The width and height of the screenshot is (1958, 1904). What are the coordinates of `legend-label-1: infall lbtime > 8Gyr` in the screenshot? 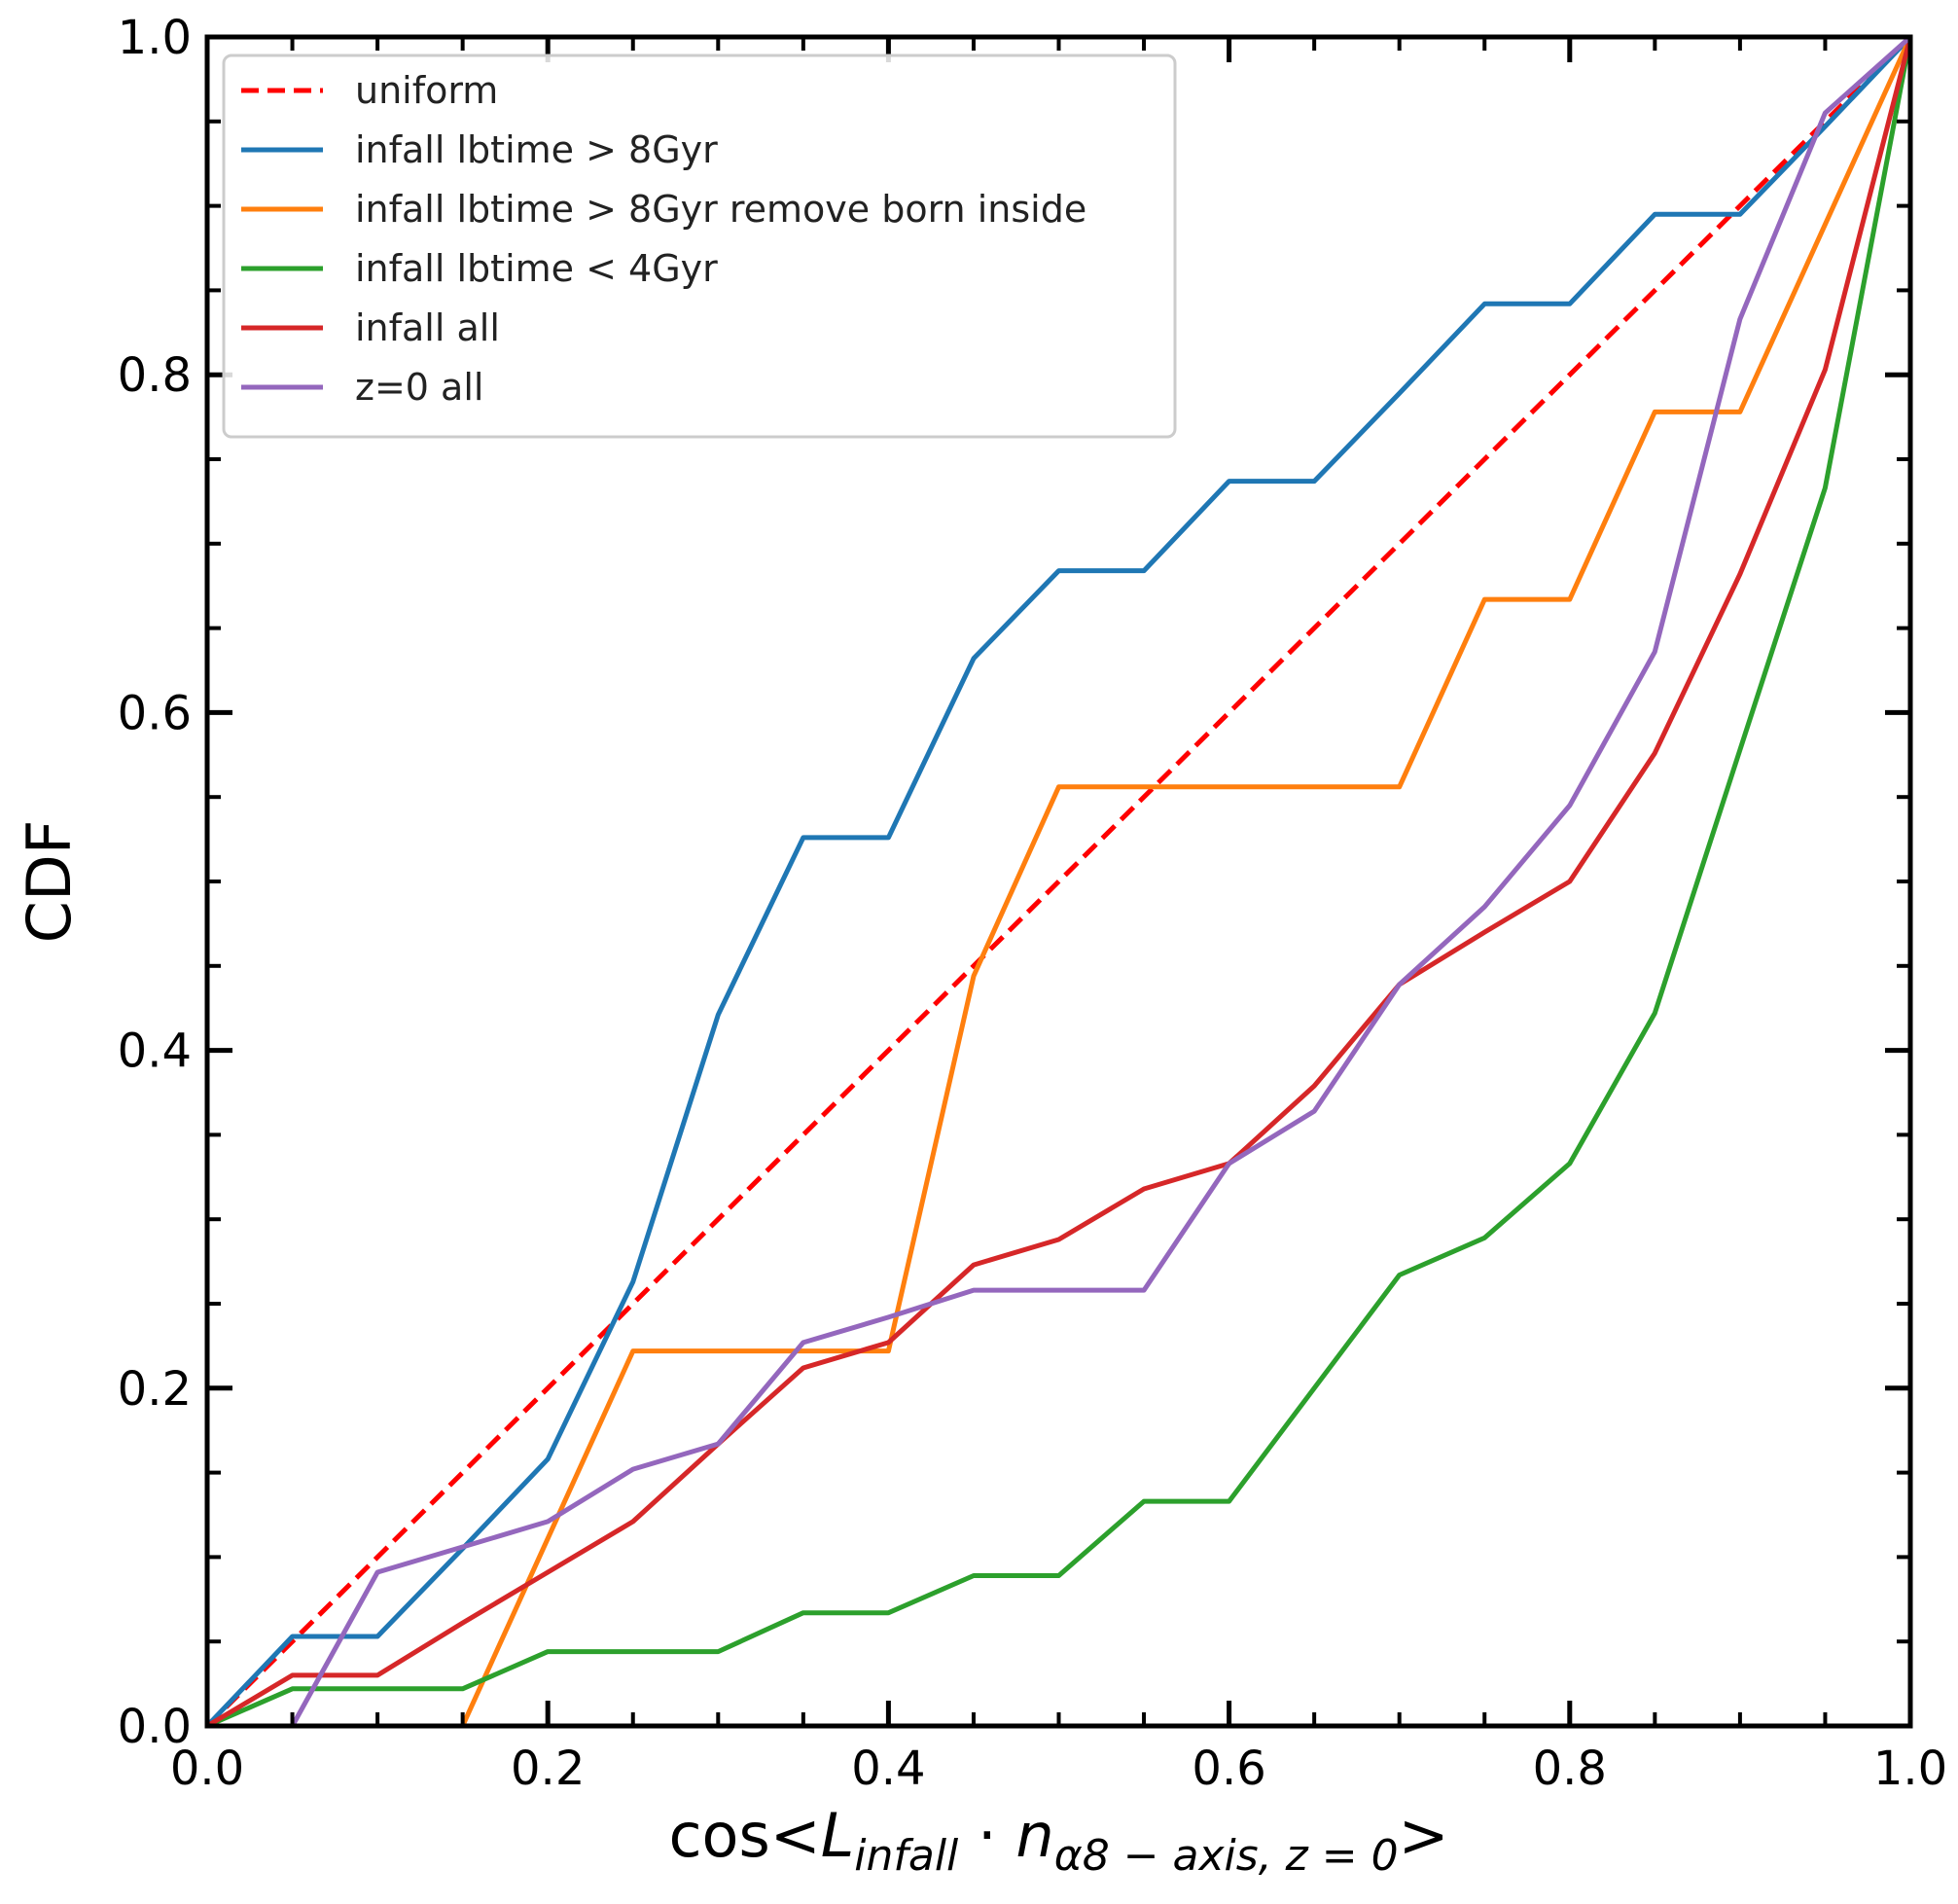 It's located at (536, 149).